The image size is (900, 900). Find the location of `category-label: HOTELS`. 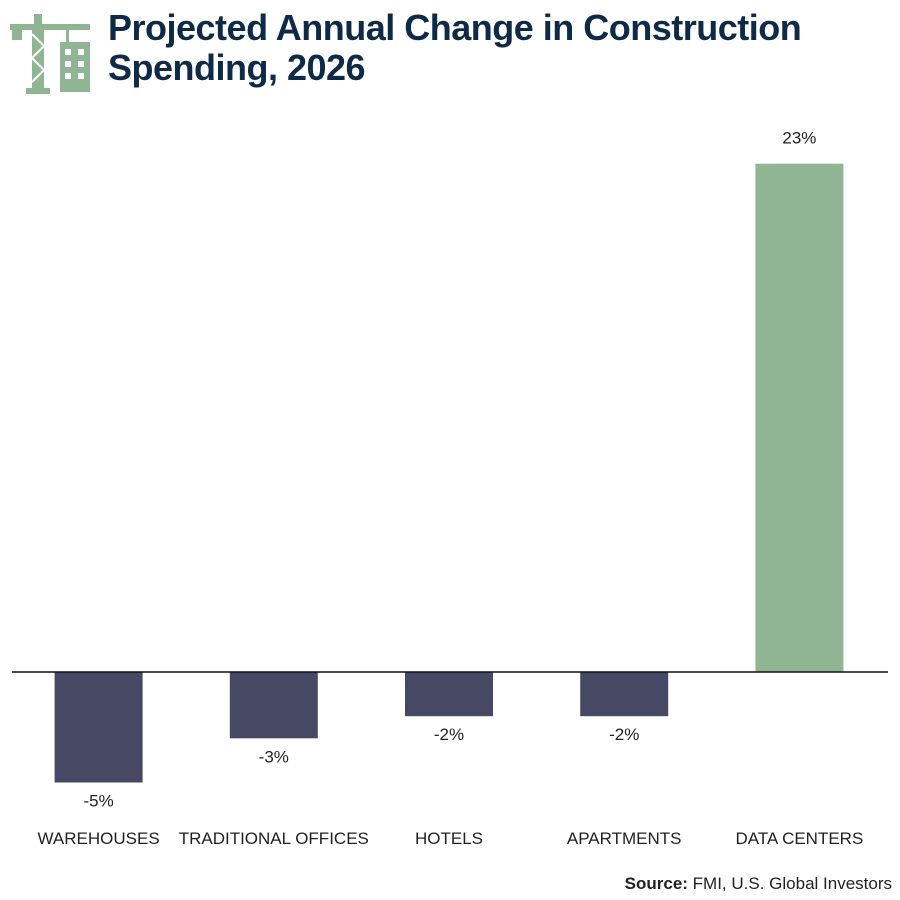

category-label: HOTELS is located at coordinates (449, 838).